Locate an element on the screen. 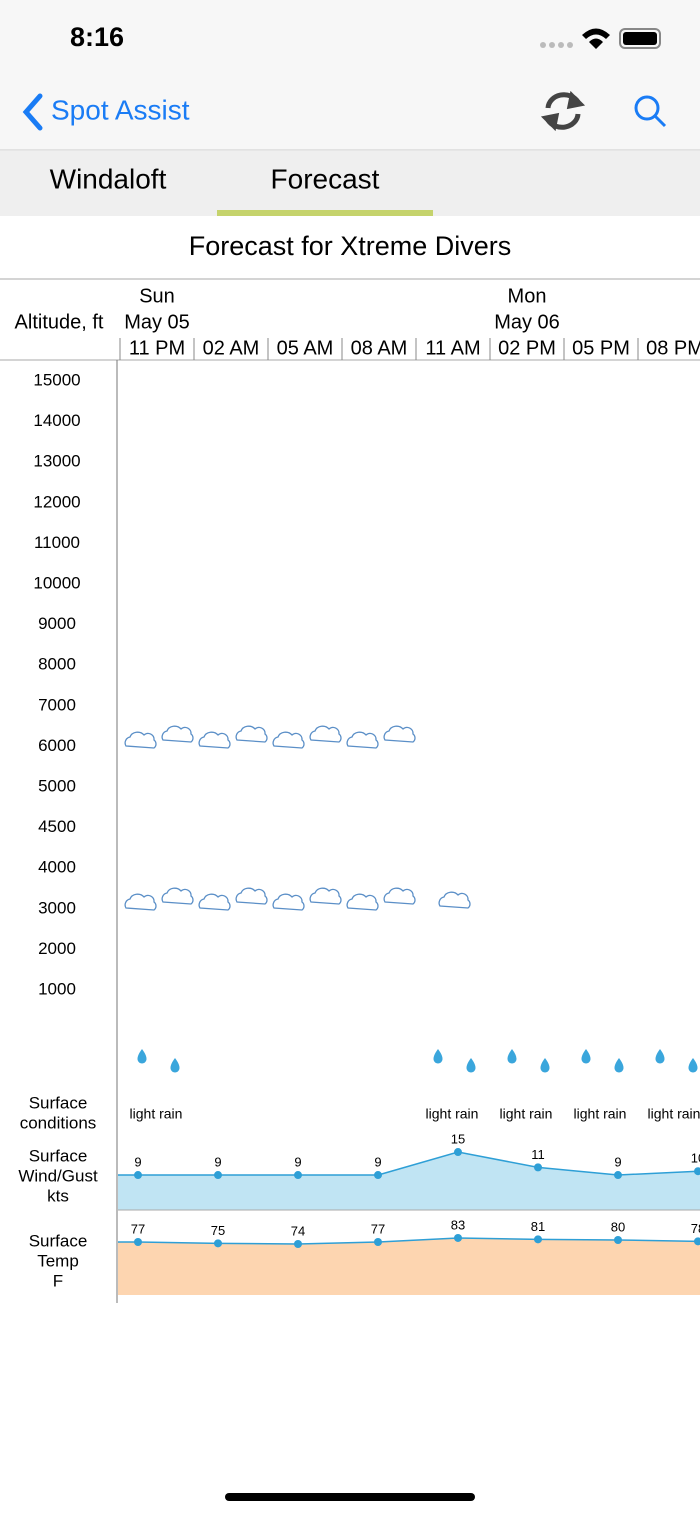 Image resolution: width=700 pixels, height=1515 pixels. altitude-label: 15000 is located at coordinates (56, 379).